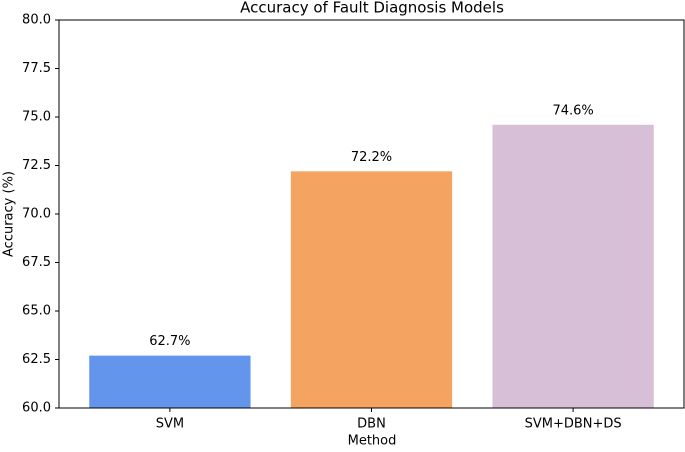 The image size is (685, 452). Describe the element at coordinates (36, 20) in the screenshot. I see `y-tick-label: 80.0` at that location.